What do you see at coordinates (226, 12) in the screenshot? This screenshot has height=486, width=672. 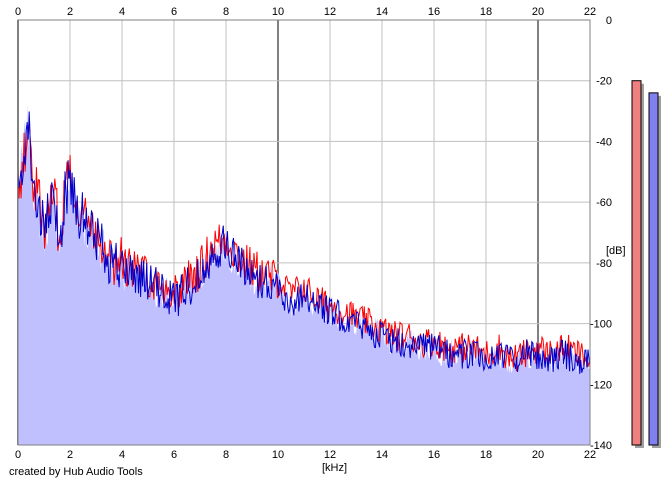 I see `x-tick-top-8: 8` at bounding box center [226, 12].